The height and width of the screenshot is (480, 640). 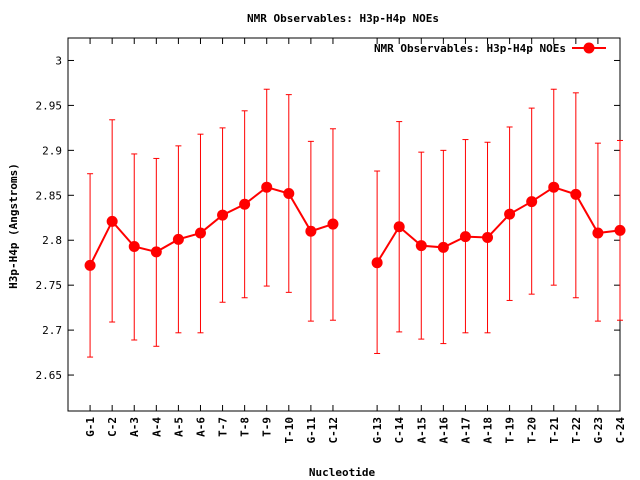 What do you see at coordinates (58, 60) in the screenshot?
I see `y-tick-label: 3` at bounding box center [58, 60].